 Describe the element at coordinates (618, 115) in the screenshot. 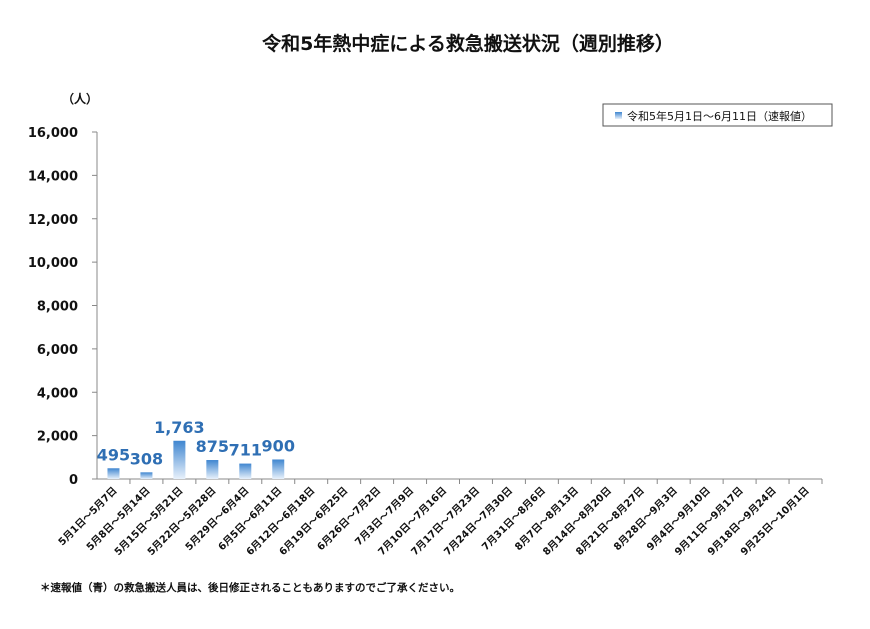

I see `legend-swatch` at that location.